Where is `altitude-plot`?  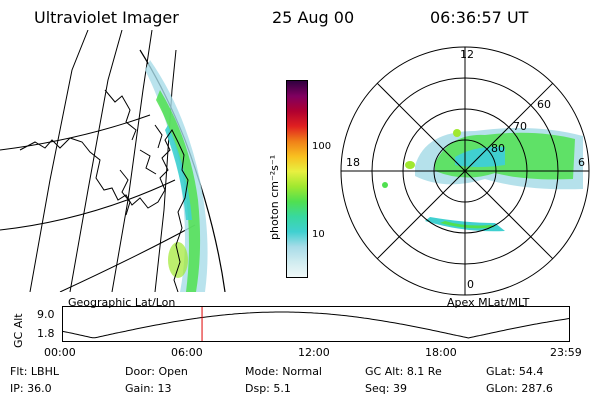 altitude-plot is located at coordinates (316, 324).